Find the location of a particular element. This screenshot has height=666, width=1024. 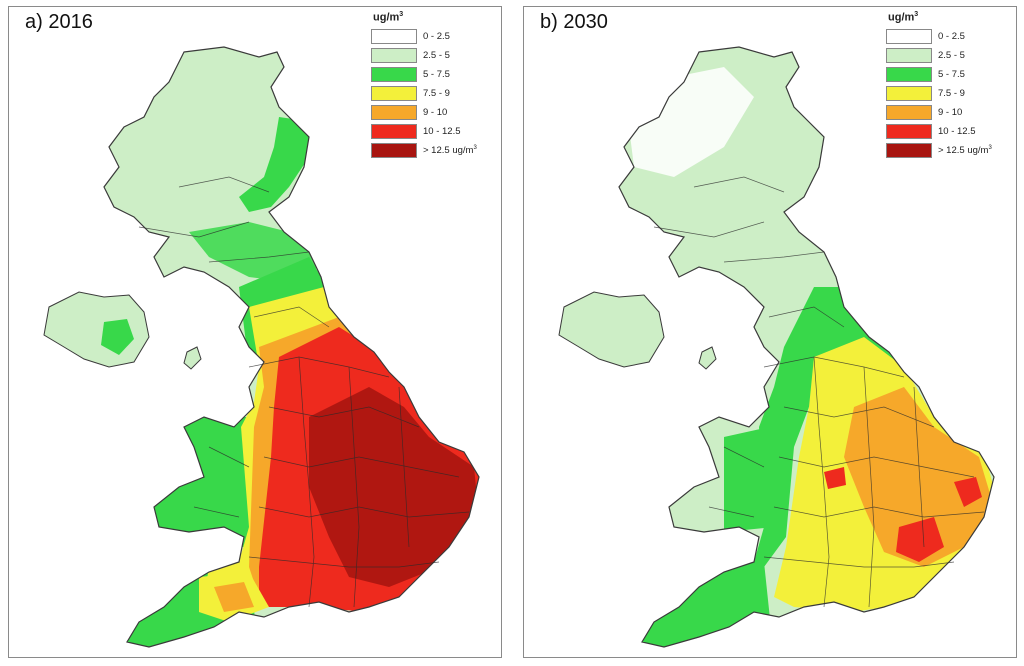

ni-hotspot is located at coordinates (117, 337).